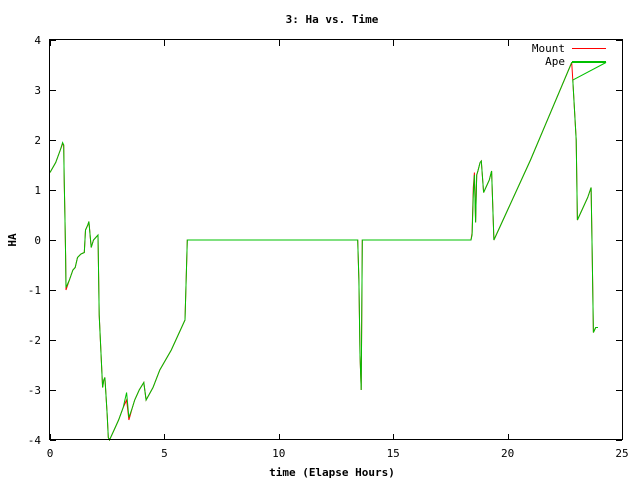 The image size is (640, 480). I want to click on legend-label-mount: Mount, so click(548, 48).